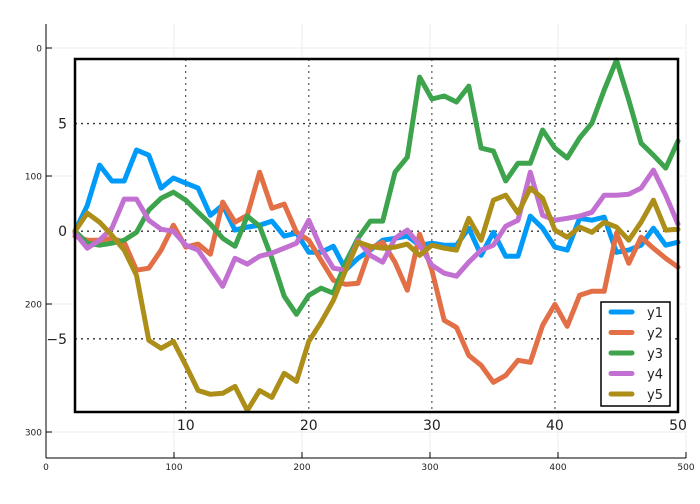  What do you see at coordinates (56, 340) in the screenshot?
I see `tick-label-y: −5` at bounding box center [56, 340].